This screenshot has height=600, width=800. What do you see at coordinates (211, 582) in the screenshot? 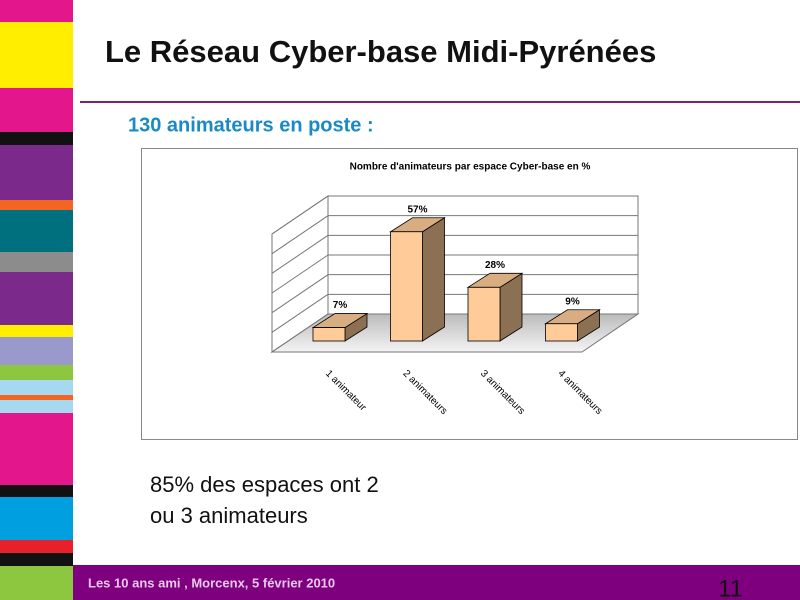
I see `footer-text: Les 10 ans ami , Morcenx, 5 février 2010` at bounding box center [211, 582].